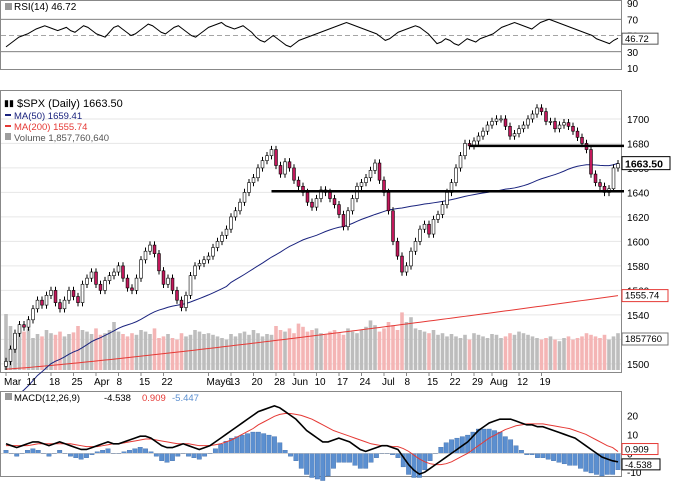  Describe the element at coordinates (311, 35) in the screenshot. I see `rsi-guide-lines` at that location.